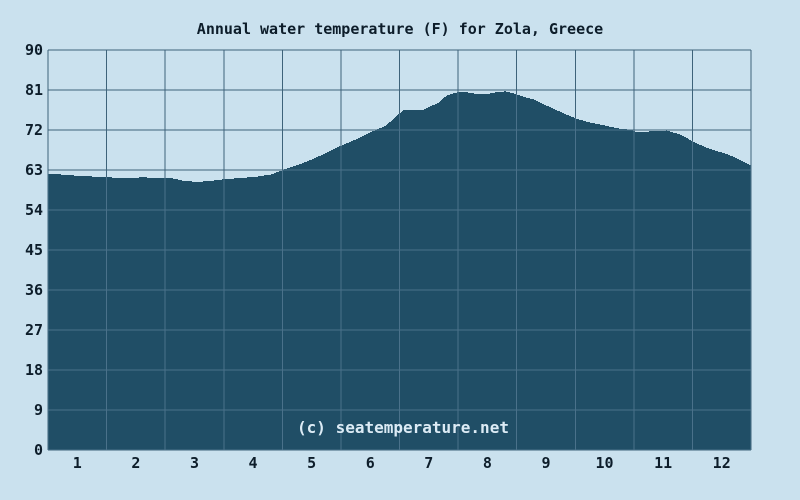 This screenshot has width=800, height=500. I want to click on y-axis-label: 18, so click(34, 370).